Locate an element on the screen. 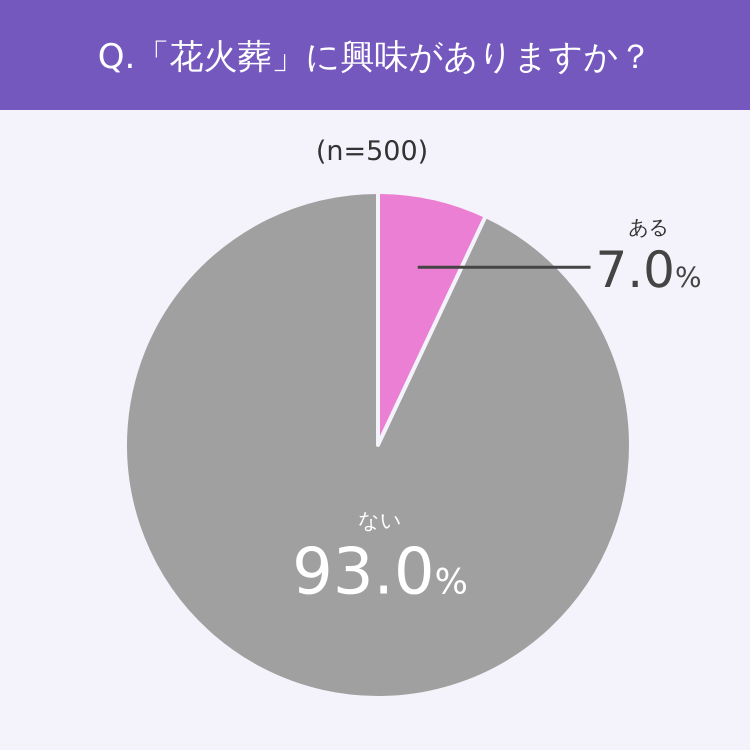  slice-label: ない is located at coordinates (380, 520).